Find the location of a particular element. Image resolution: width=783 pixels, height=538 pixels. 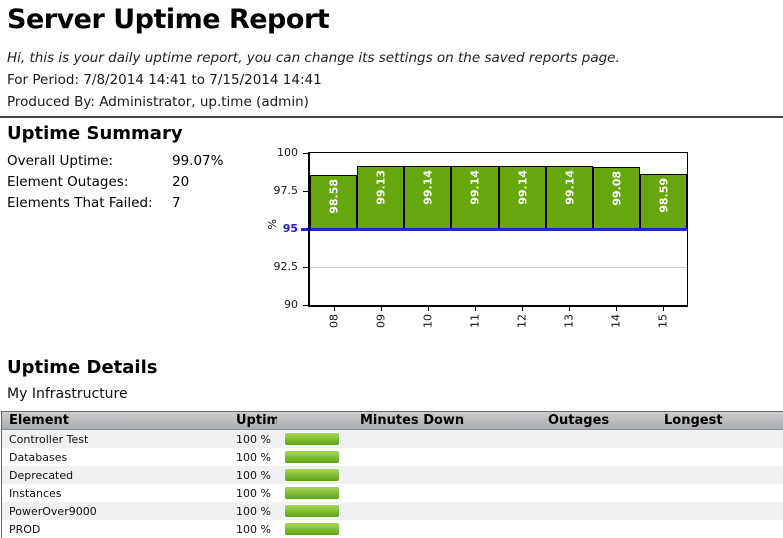

chart-bar-value-label: 99.13 is located at coordinates (380, 187).